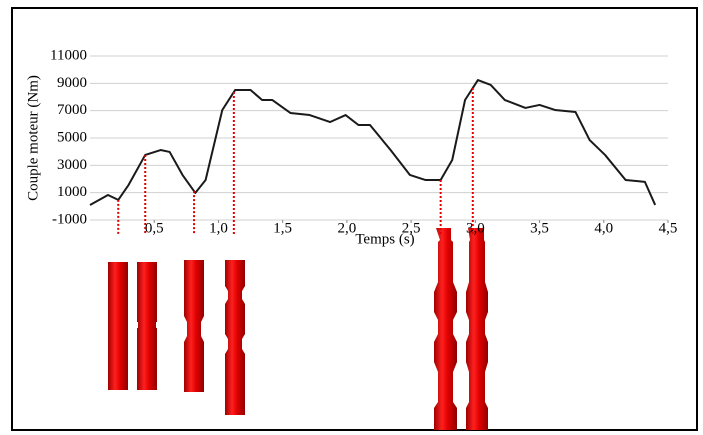 This screenshot has height=435, width=703. I want to click on x-tick-label: 4,5, so click(668, 228).